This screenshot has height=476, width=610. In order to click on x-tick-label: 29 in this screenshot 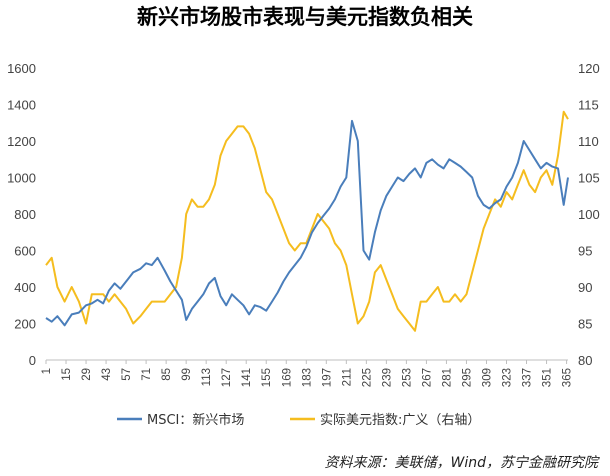, I will do `click(87, 374)`.